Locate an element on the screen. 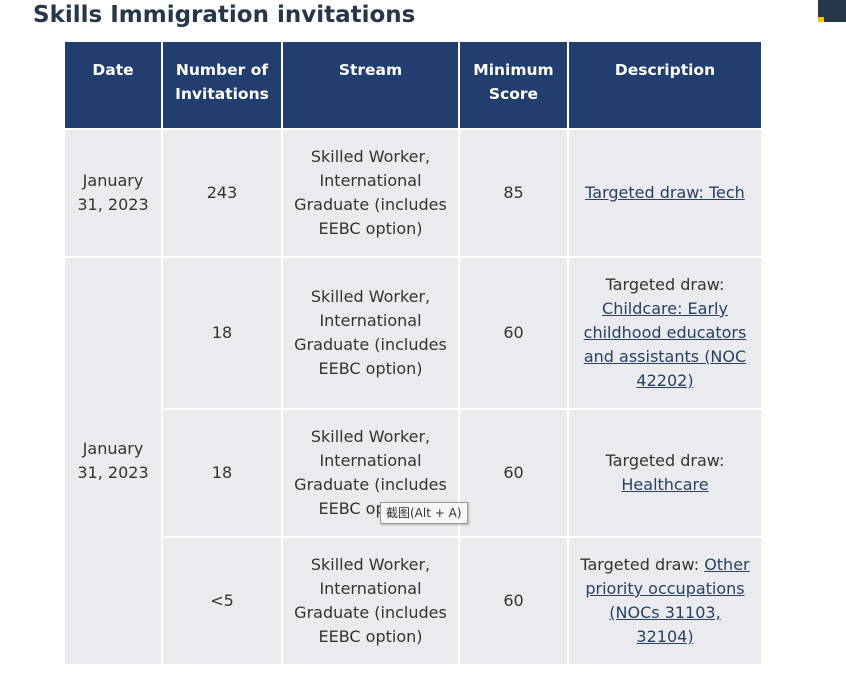 Image resolution: width=846 pixels, height=688 pixels. column-header-description: Description is located at coordinates (665, 86).